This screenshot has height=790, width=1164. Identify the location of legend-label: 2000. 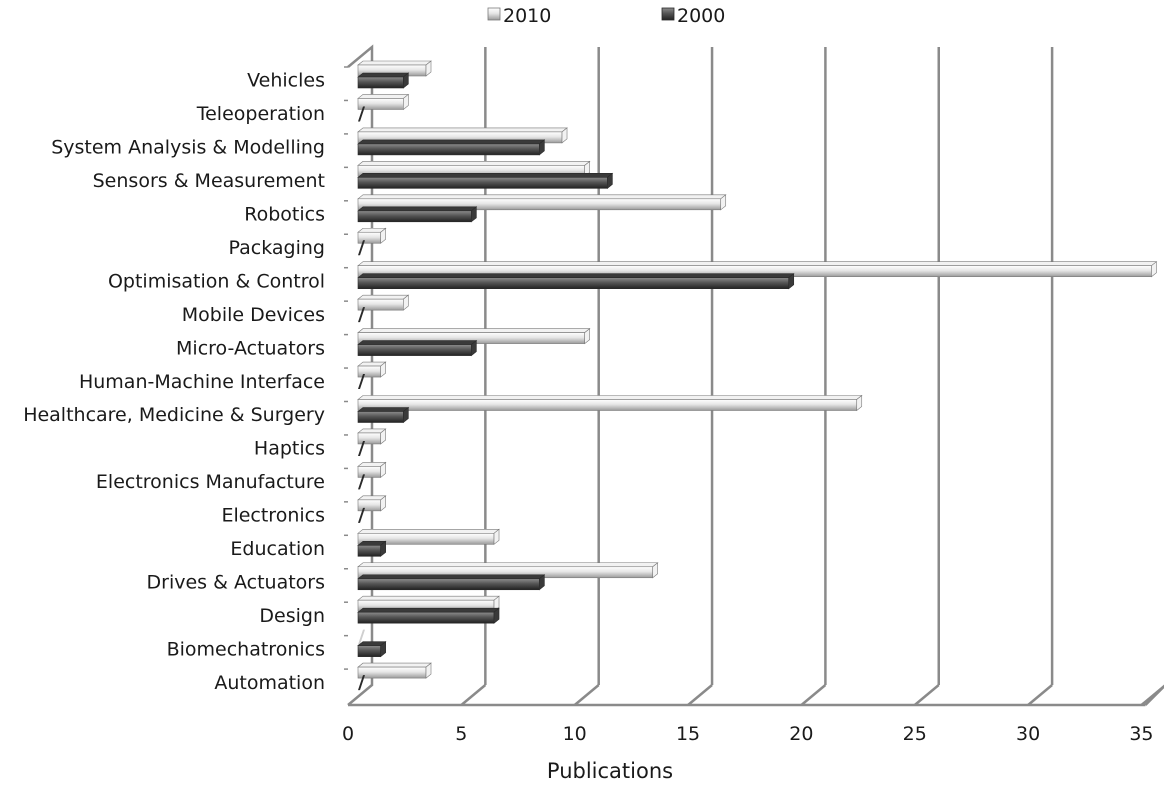
(701, 16).